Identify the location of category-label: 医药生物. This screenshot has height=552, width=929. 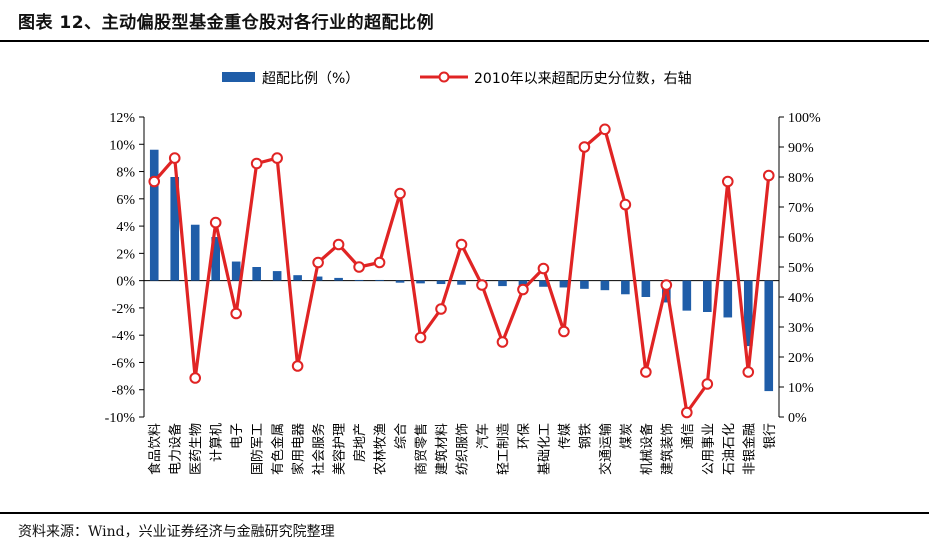
(196, 449).